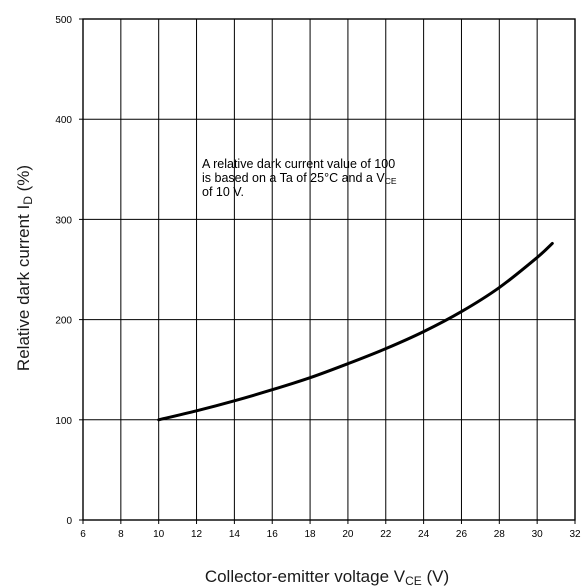  I want to click on x-tick-label: 32, so click(575, 534).